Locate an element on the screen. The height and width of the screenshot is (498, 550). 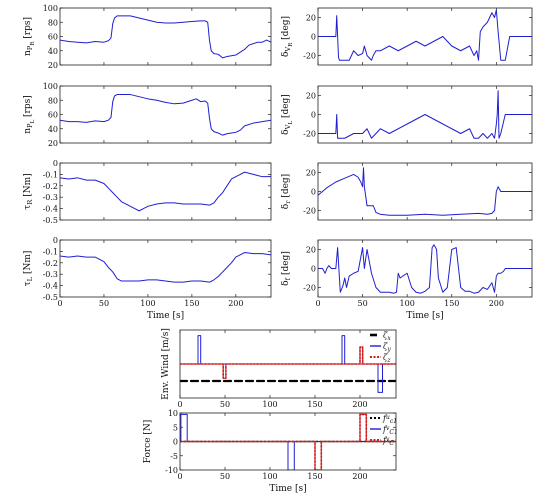
chart-nPR: 20 40 60 80 100 nPR [rps] is located at coordinates (147, 37).